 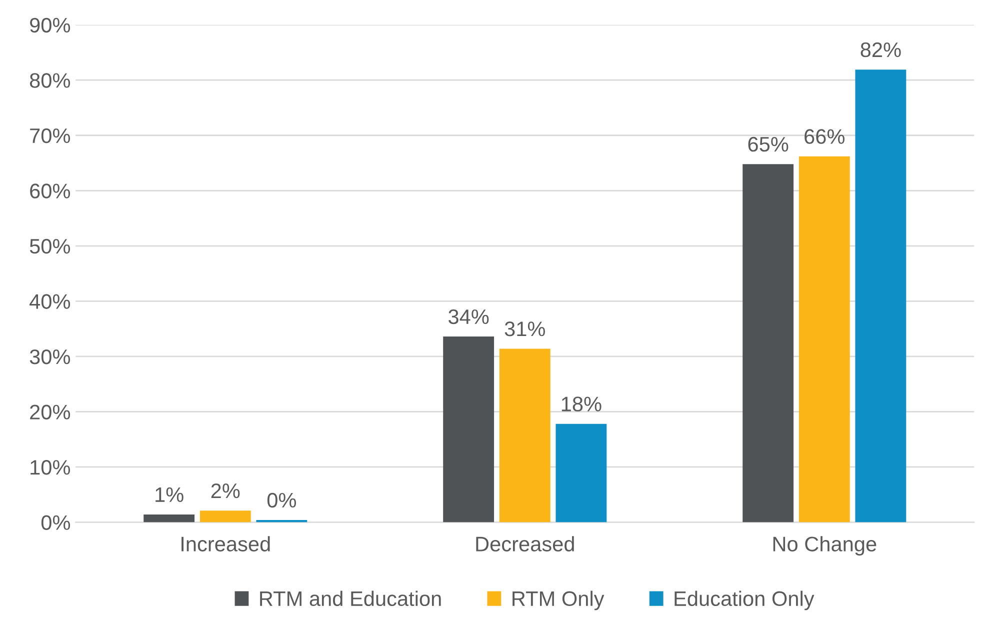 What do you see at coordinates (50, 356) in the screenshot?
I see `y-tick-label: 30%` at bounding box center [50, 356].